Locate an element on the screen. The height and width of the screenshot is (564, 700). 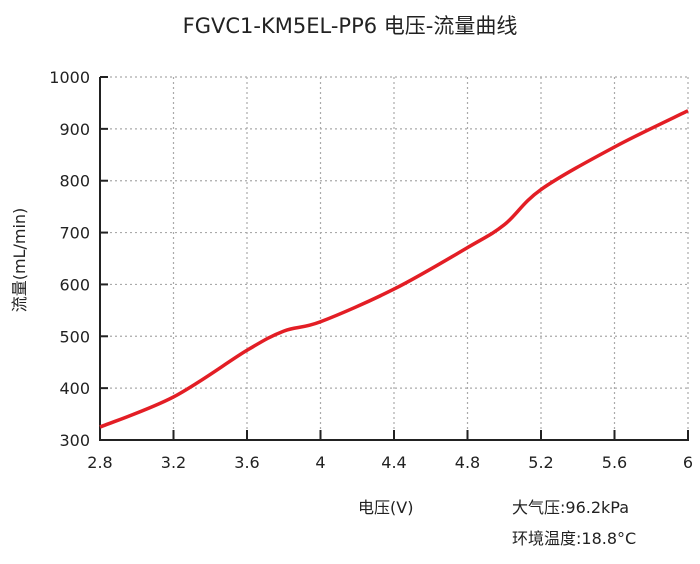
y-tick-label: 400 is located at coordinates (74, 388).